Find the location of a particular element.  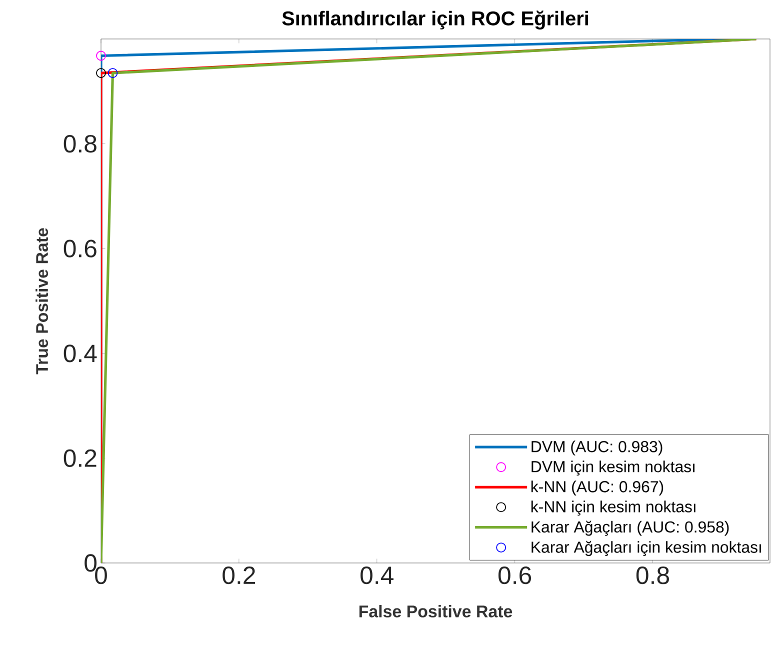

legend-label: k-NN için kesim noktası is located at coordinates (613, 508).